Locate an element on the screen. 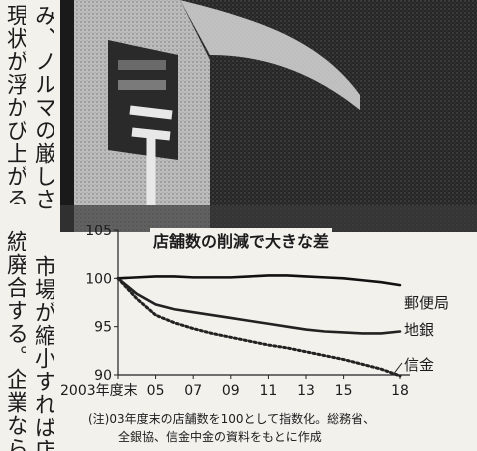 The image size is (477, 451). y-tick-label: 95 is located at coordinates (103, 328).